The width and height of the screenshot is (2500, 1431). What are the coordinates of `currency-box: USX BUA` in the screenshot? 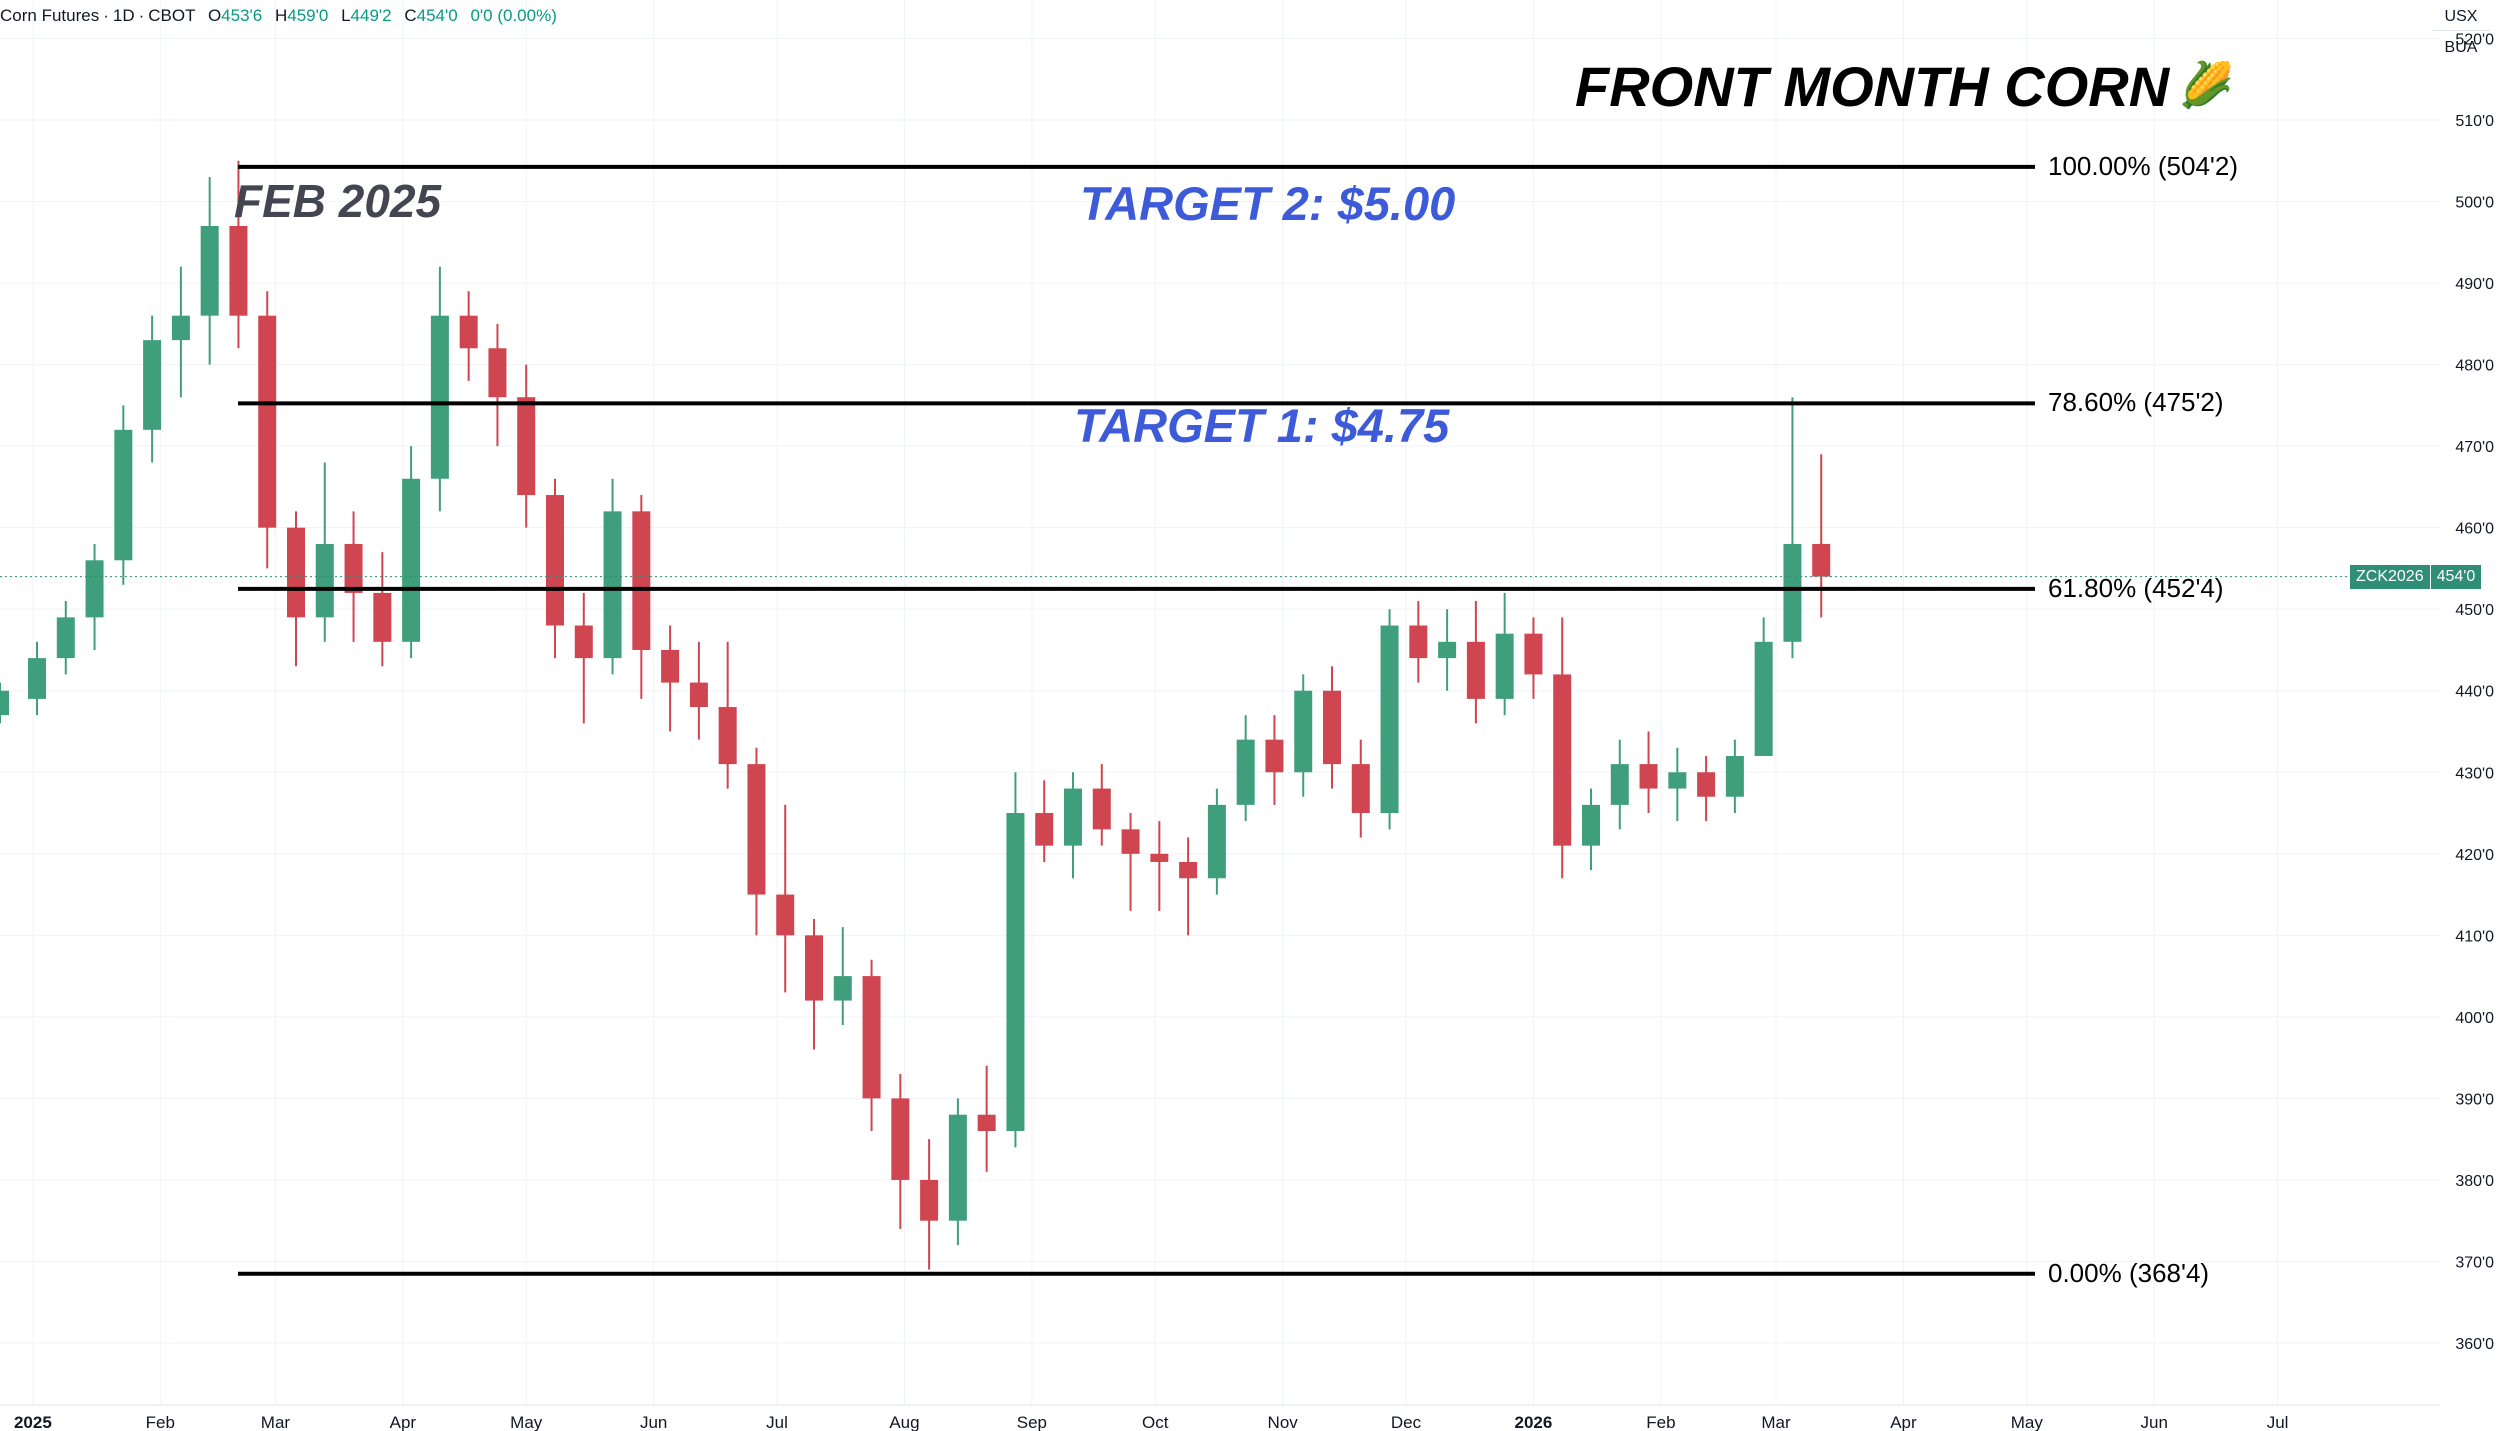 It's located at (2461, 30).